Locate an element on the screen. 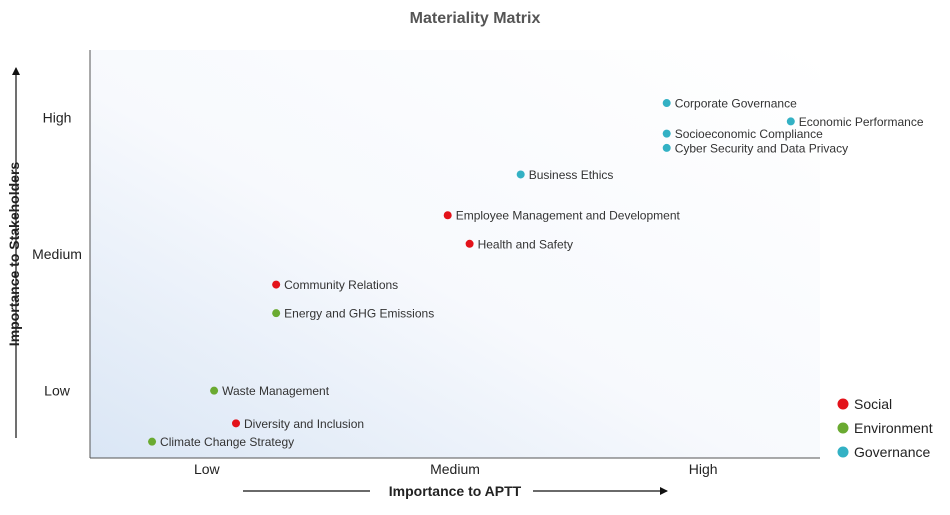 The height and width of the screenshot is (515, 950). point-label: Diversity and Inclusion is located at coordinates (304, 424).